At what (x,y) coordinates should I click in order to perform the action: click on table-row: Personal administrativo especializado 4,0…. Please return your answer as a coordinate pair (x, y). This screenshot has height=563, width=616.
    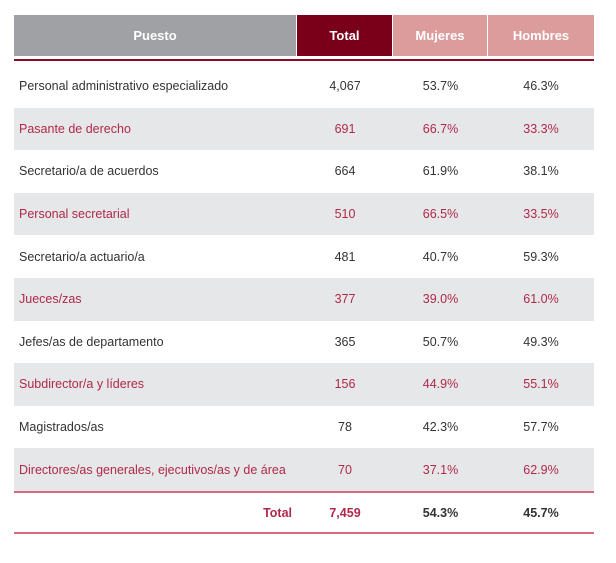
    Looking at the image, I should click on (304, 86).